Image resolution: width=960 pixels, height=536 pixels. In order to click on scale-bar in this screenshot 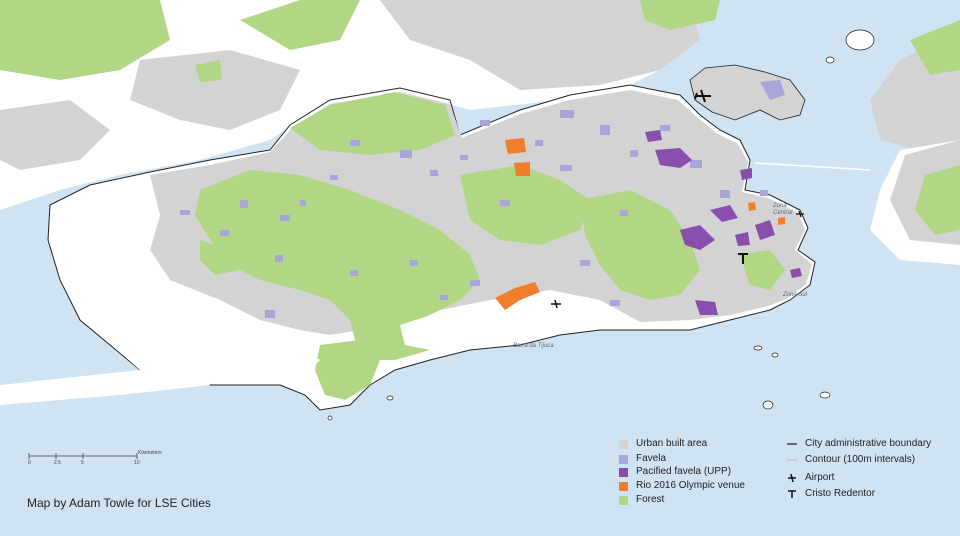, I will do `click(83, 456)`.